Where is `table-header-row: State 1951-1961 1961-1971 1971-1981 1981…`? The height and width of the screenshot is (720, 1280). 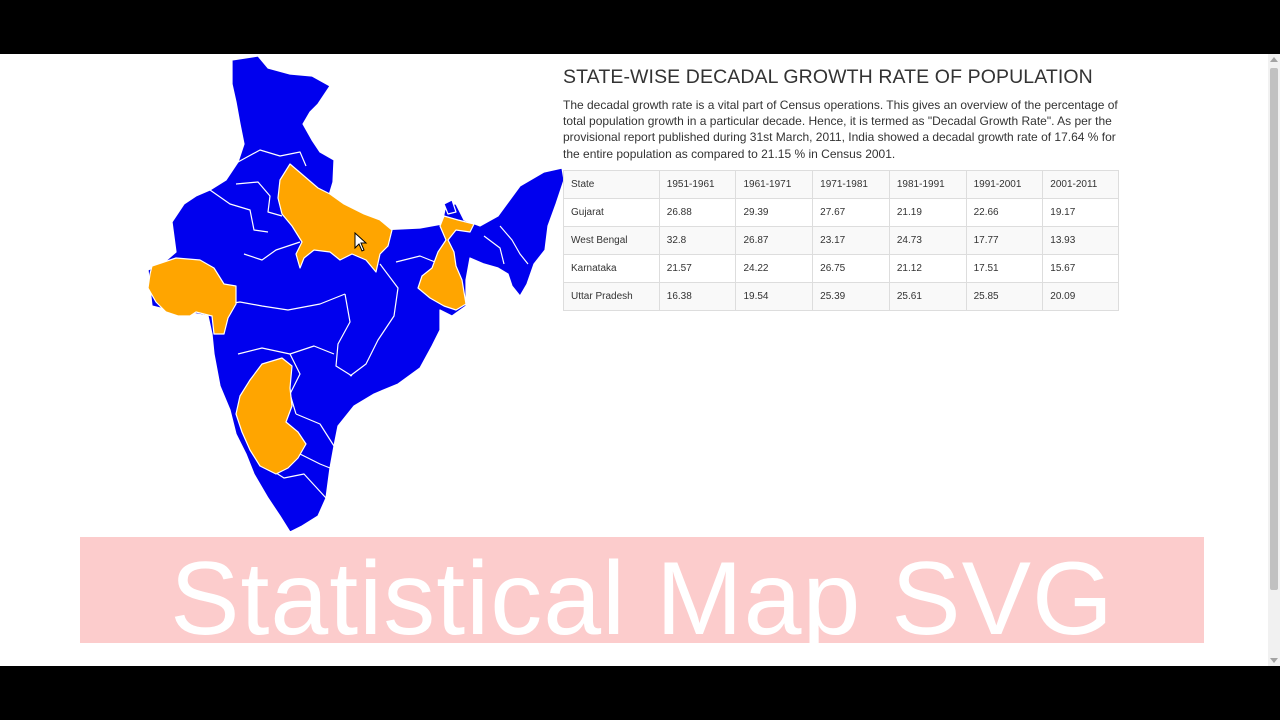
table-header-row: State 1951-1961 1961-1971 1971-1981 1981… is located at coordinates (841, 184).